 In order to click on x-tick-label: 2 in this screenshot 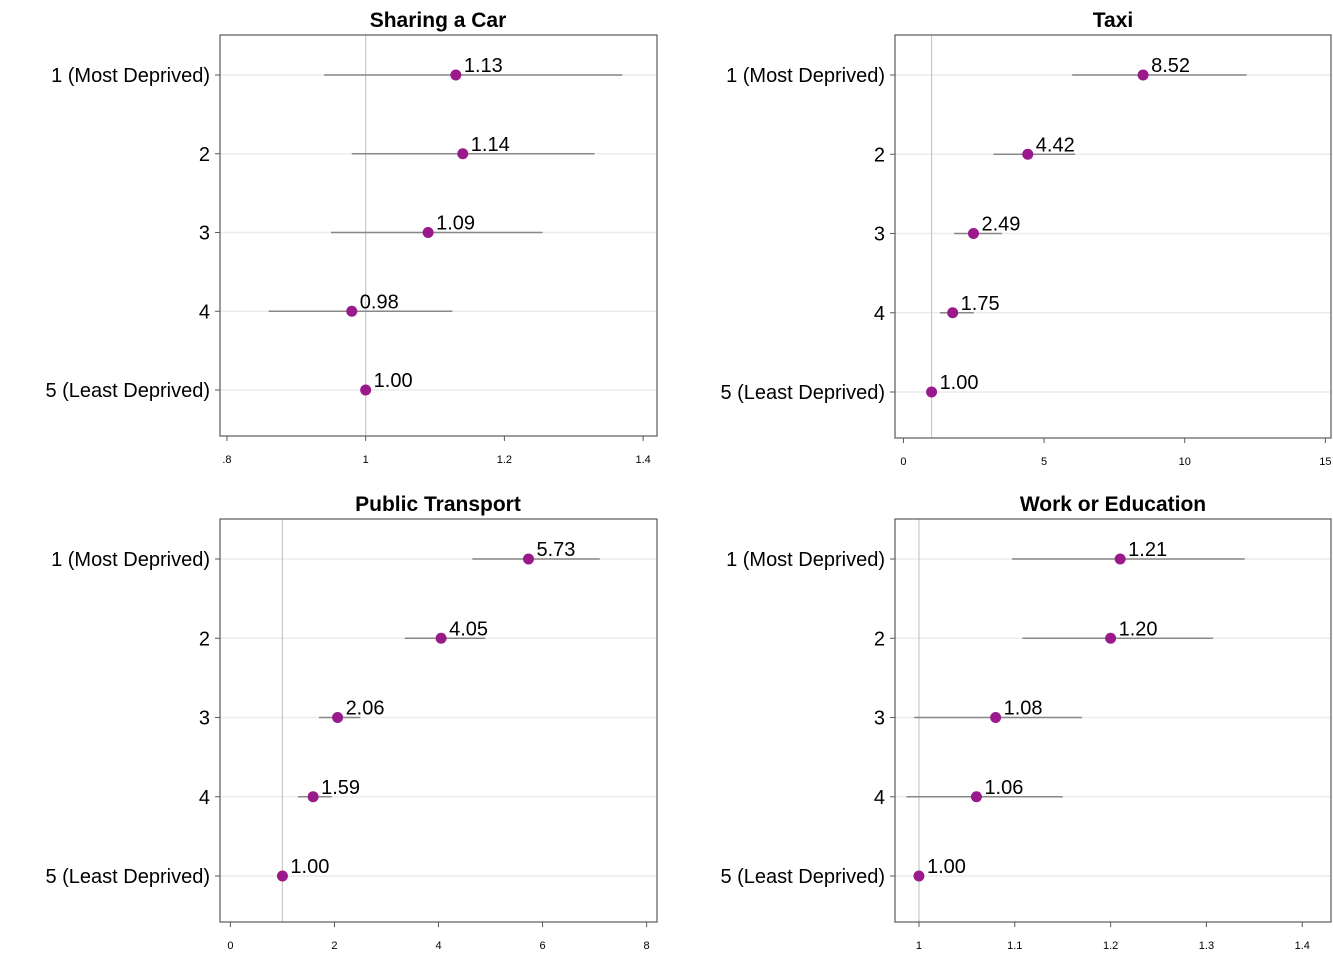, I will do `click(334, 946)`.